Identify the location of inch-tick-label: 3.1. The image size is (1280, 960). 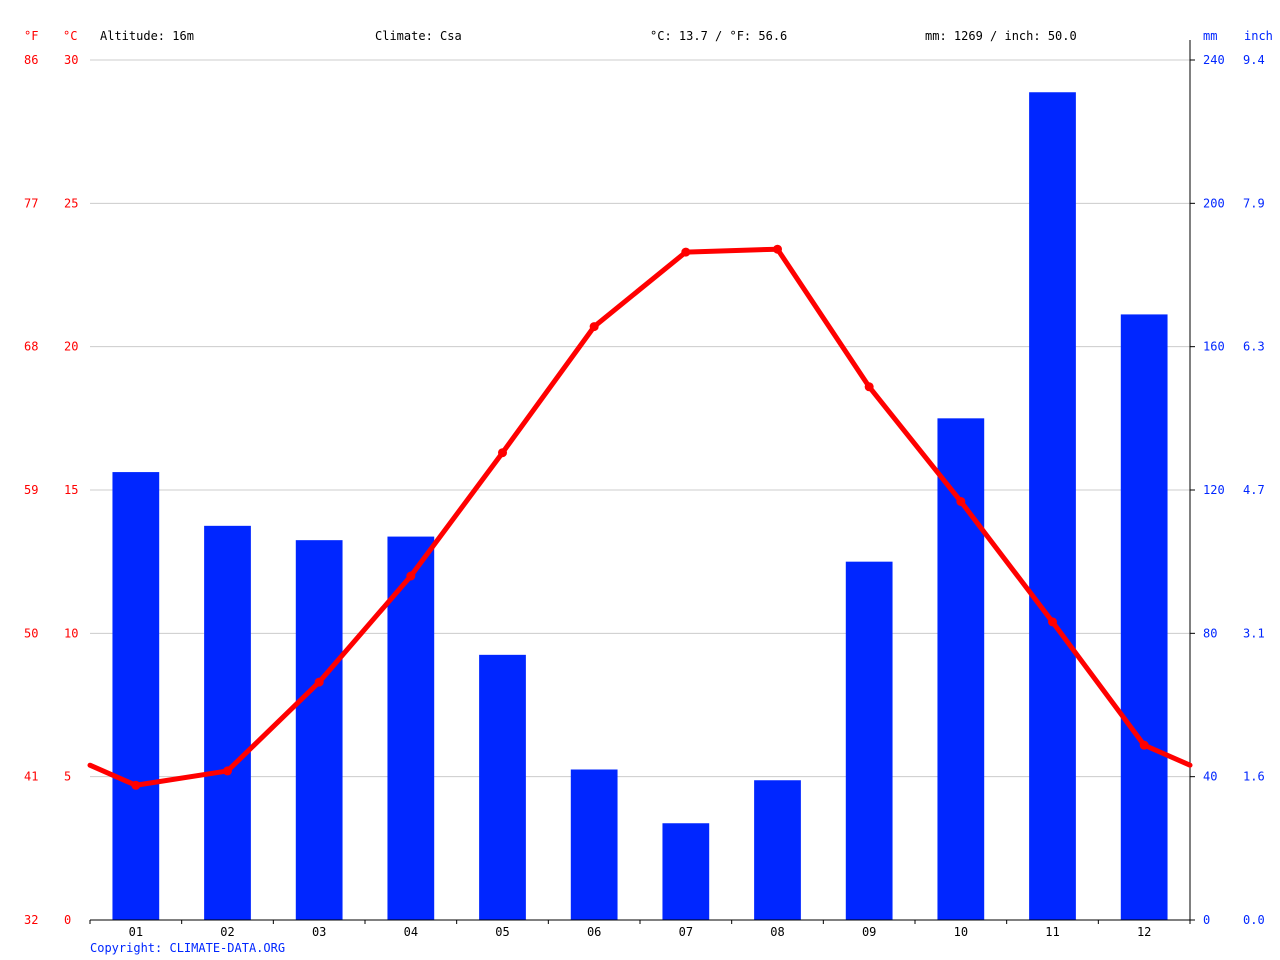
(1254, 633).